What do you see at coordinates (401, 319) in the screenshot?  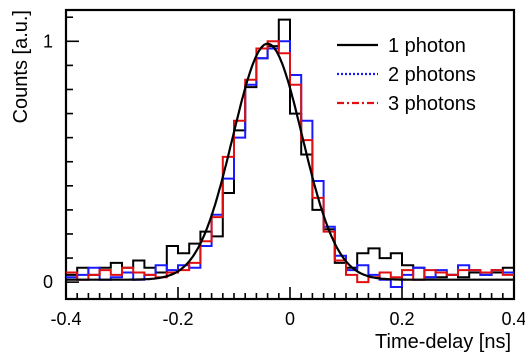 I see `x-tick-label: 0.2` at bounding box center [401, 319].